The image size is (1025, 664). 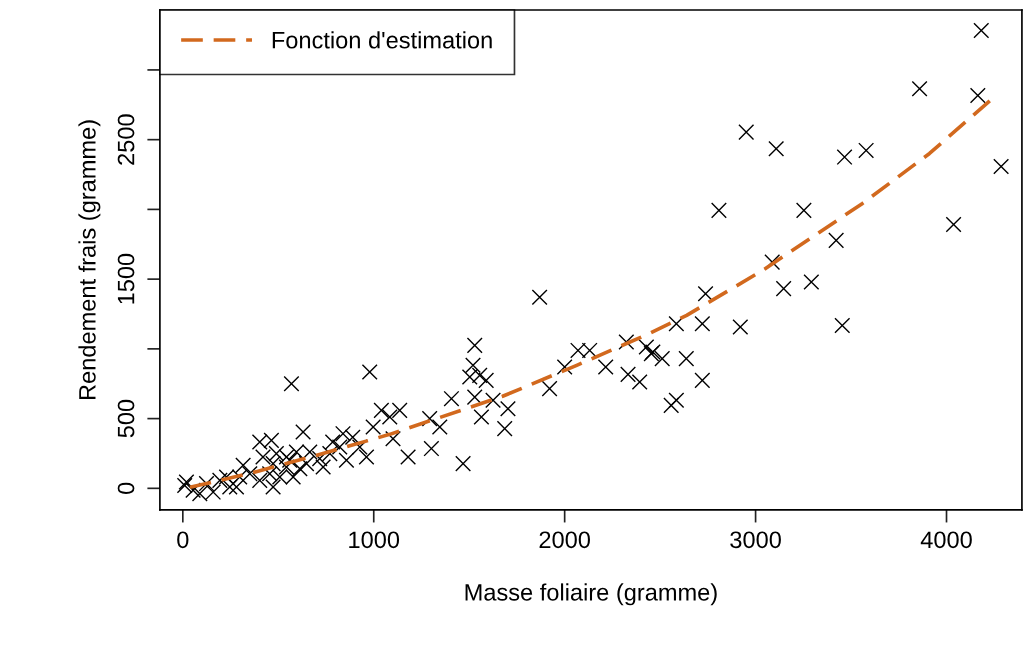 I want to click on y-tick-label: 500, so click(x=126, y=418).